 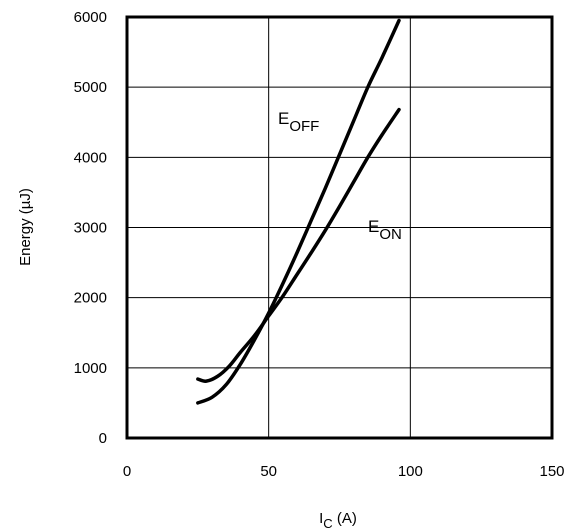 What do you see at coordinates (321, 518) in the screenshot?
I see `x-axis-title-main: I` at bounding box center [321, 518].